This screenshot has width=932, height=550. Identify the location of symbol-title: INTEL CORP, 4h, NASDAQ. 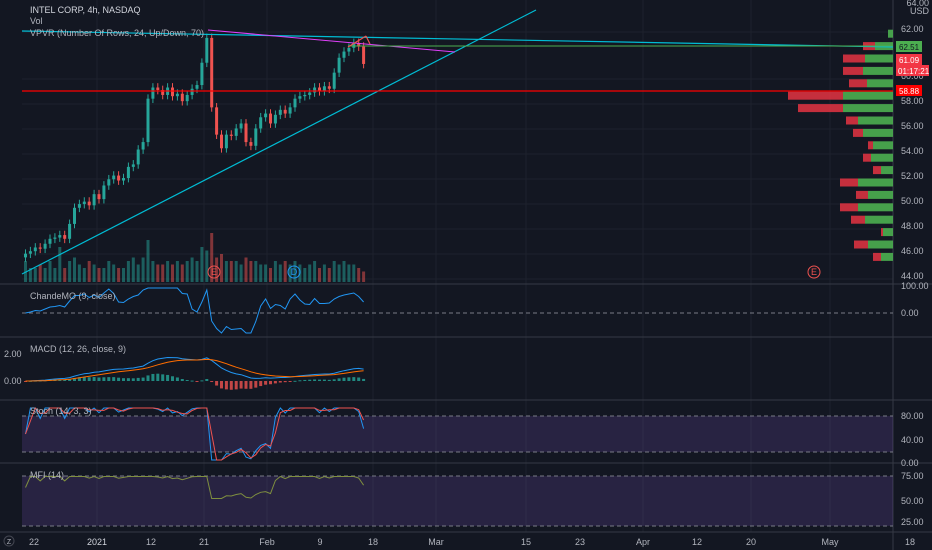
(85, 10).